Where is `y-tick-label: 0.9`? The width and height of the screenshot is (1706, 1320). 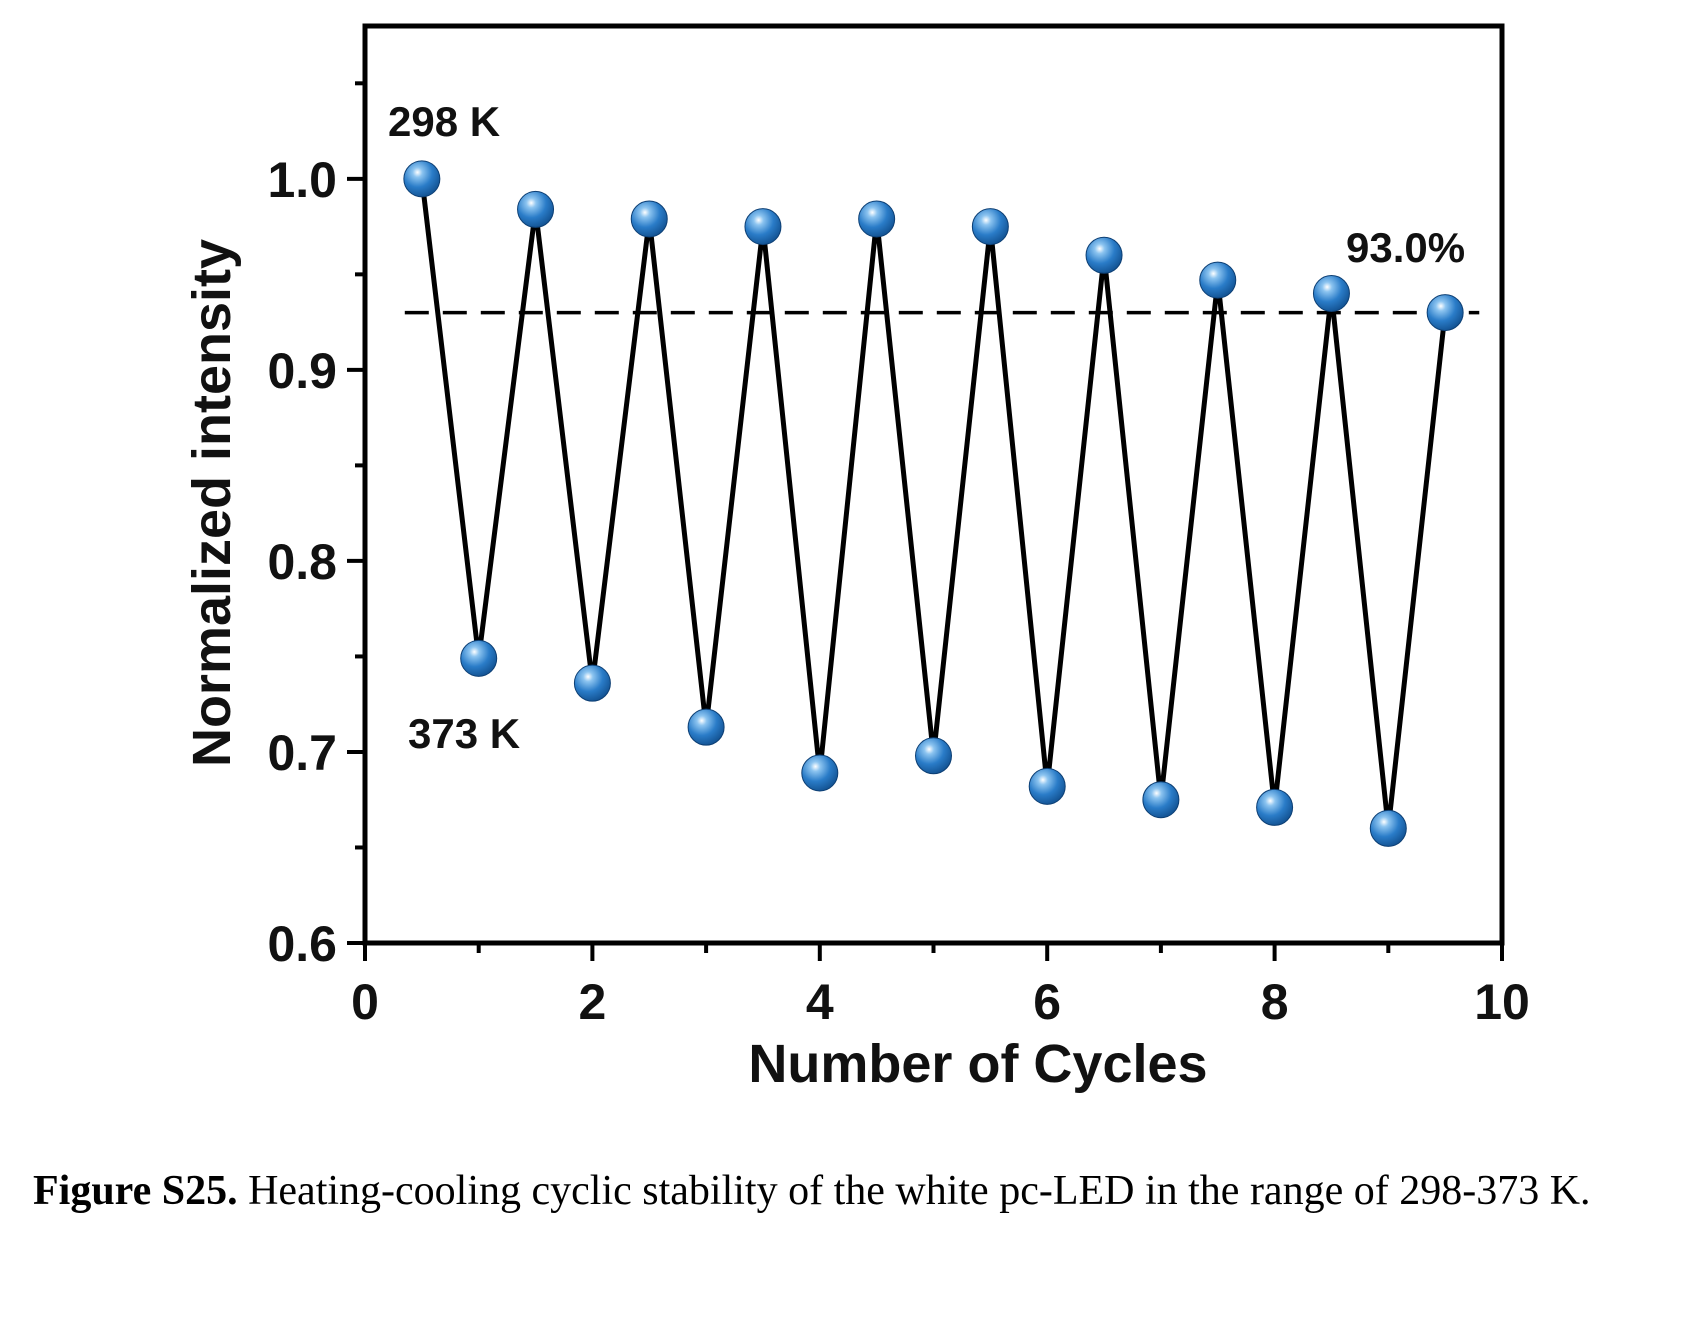 y-tick-label: 0.9 is located at coordinates (302, 371).